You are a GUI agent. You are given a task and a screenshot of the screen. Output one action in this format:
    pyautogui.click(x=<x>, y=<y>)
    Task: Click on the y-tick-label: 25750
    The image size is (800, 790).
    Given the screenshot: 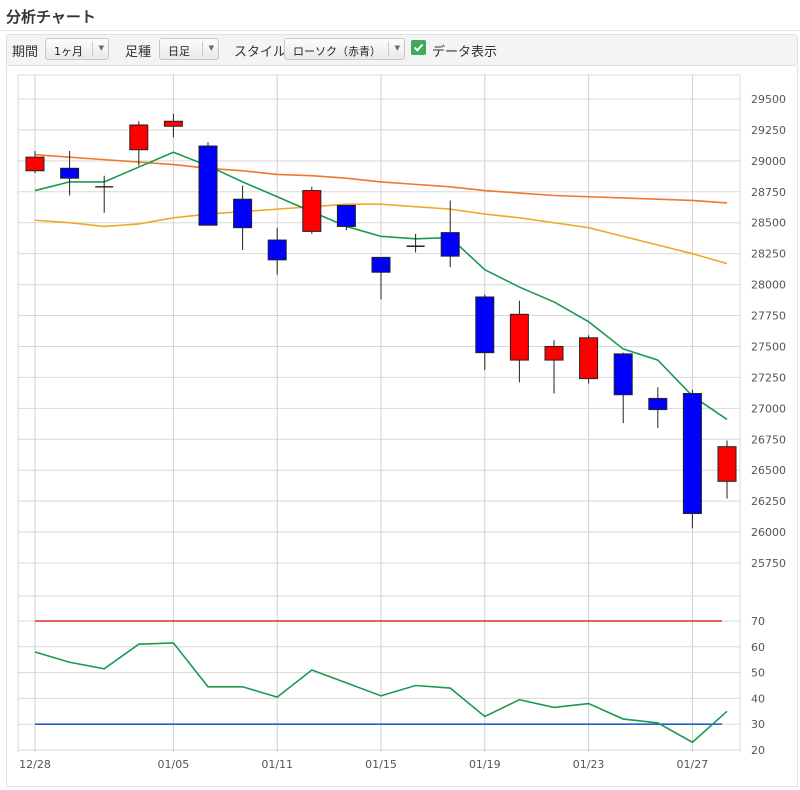 What is the action you would take?
    pyautogui.click(x=768, y=563)
    